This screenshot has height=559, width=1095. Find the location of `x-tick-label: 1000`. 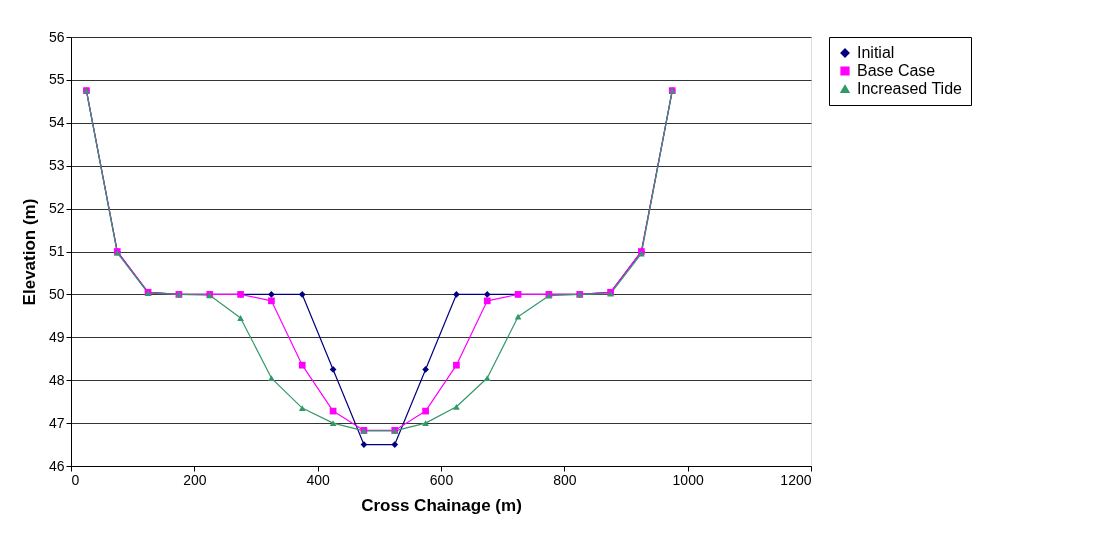

x-tick-label: 1000 is located at coordinates (688, 479).